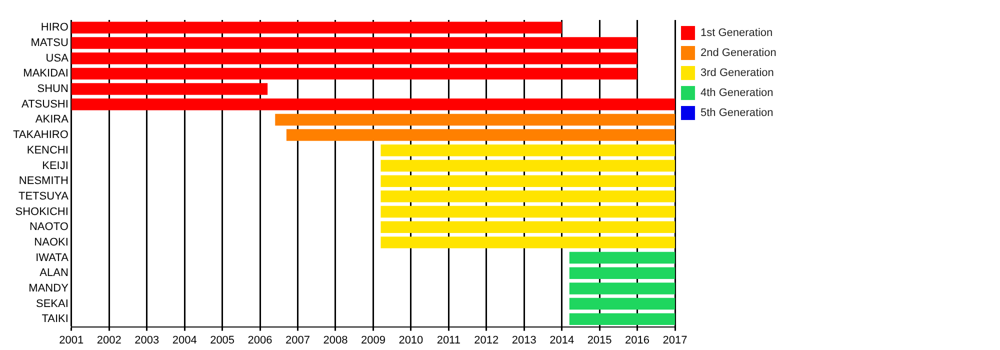 Image resolution: width=1000 pixels, height=350 pixels. What do you see at coordinates (47, 150) in the screenshot?
I see `y-tick-label: KENCHI` at bounding box center [47, 150].